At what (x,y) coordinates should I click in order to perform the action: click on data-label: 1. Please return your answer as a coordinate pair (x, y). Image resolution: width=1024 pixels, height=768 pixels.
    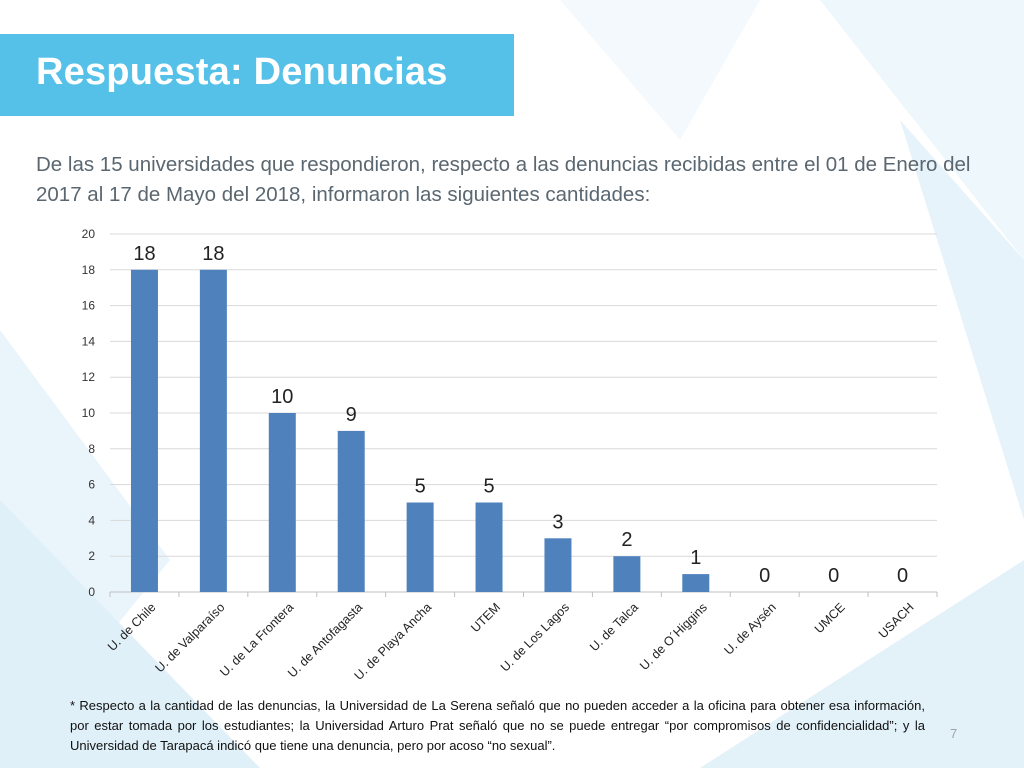
    Looking at the image, I should click on (695, 558).